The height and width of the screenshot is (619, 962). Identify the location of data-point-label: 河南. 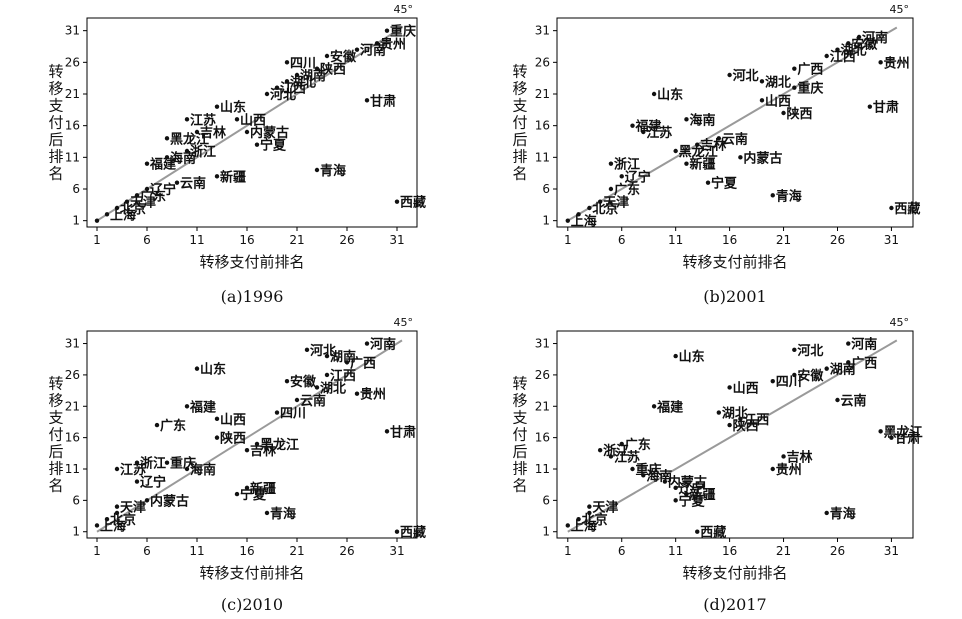
(864, 345).